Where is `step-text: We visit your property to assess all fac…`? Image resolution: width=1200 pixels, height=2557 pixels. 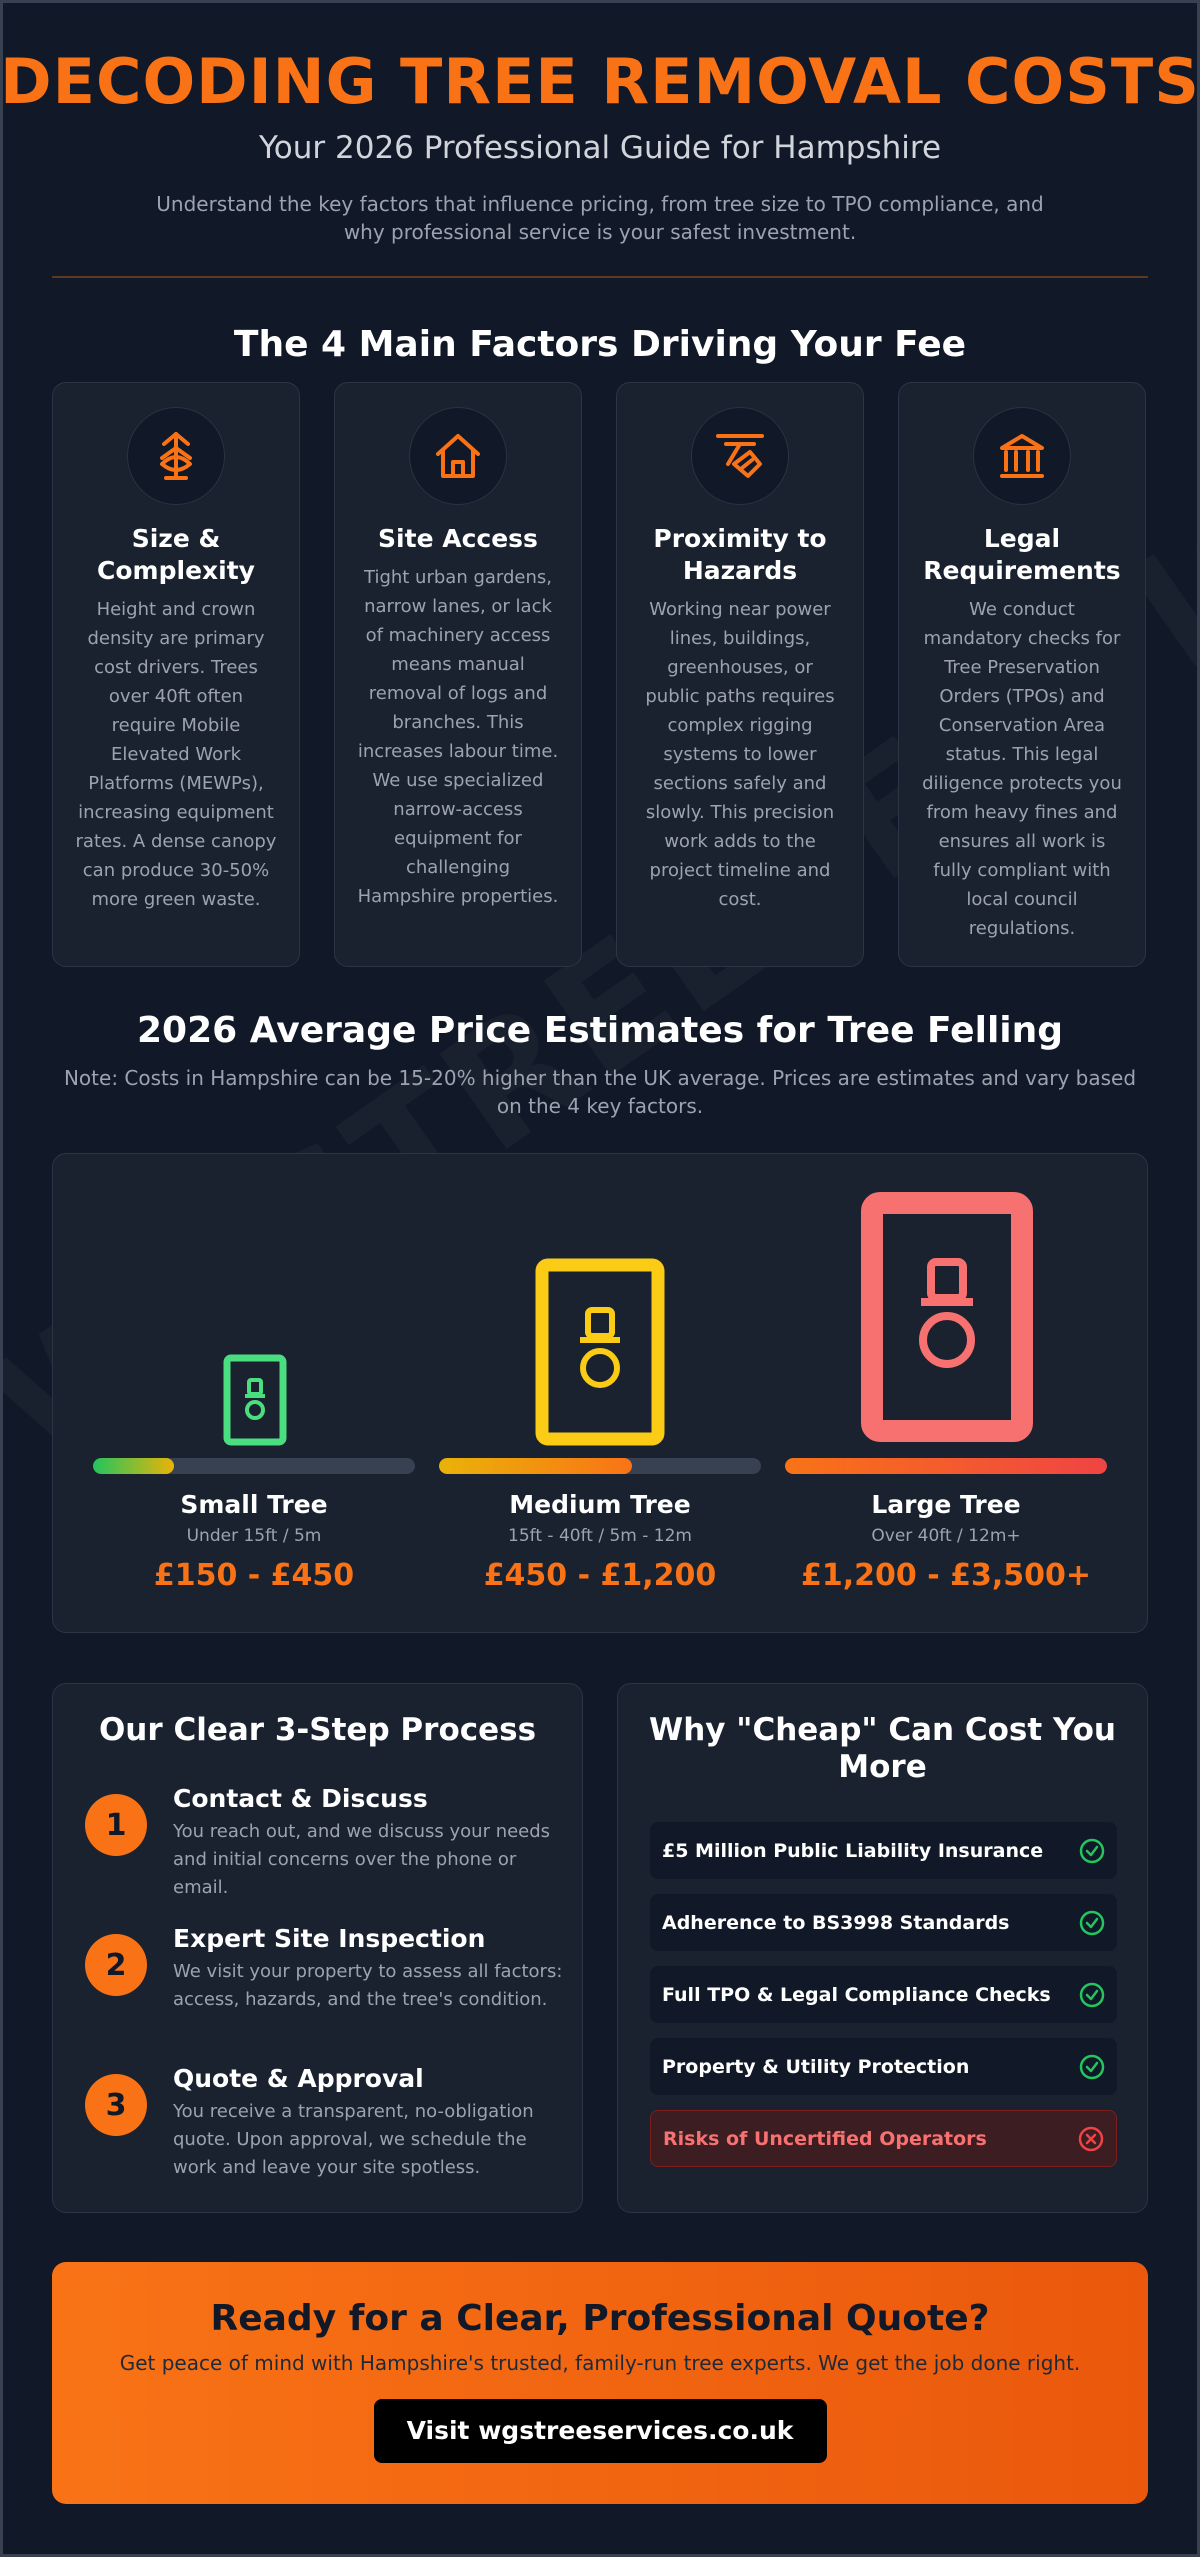
step-text: We visit your property to assess all fac… is located at coordinates (368, 1985).